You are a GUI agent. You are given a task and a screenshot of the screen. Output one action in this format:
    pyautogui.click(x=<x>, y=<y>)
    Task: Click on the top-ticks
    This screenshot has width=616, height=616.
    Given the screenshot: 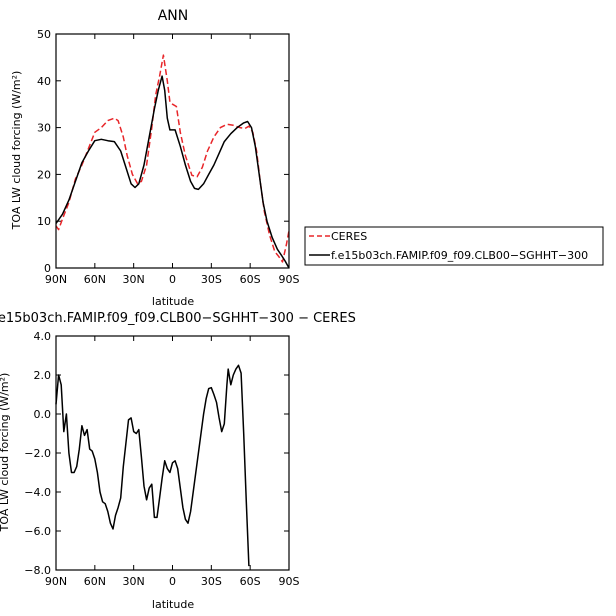 What is the action you would take?
    pyautogui.click(x=172, y=151)
    